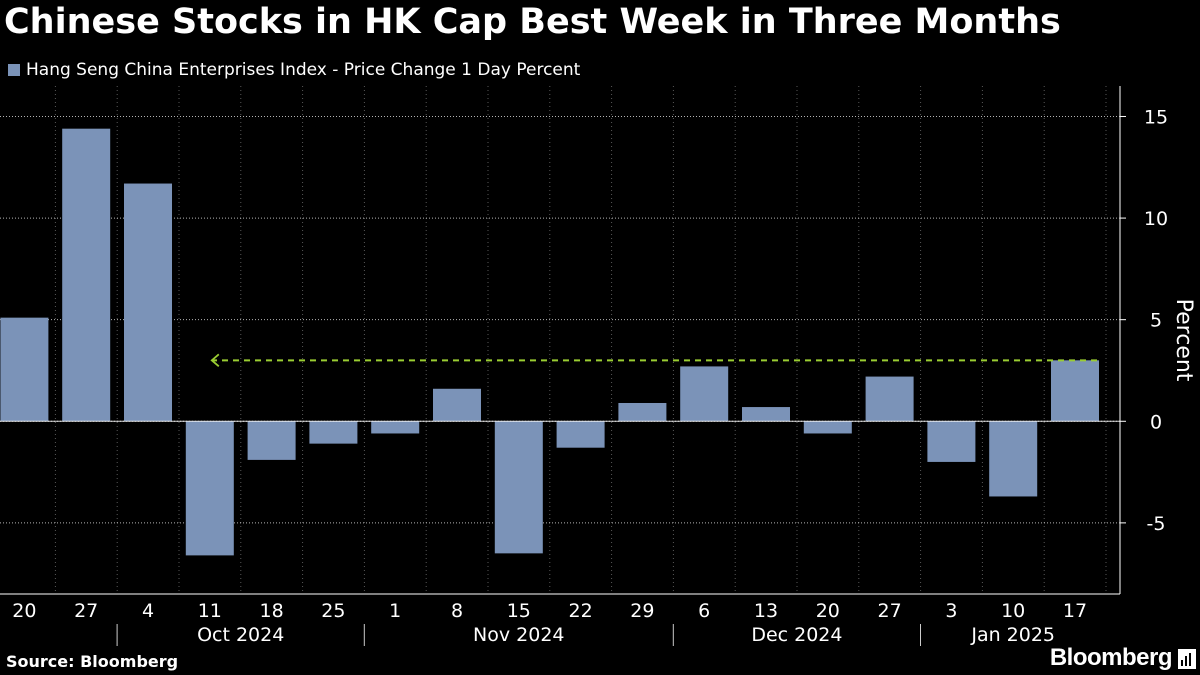 The width and height of the screenshot is (1200, 675). I want to click on y-tick-label: 0, so click(1156, 422).